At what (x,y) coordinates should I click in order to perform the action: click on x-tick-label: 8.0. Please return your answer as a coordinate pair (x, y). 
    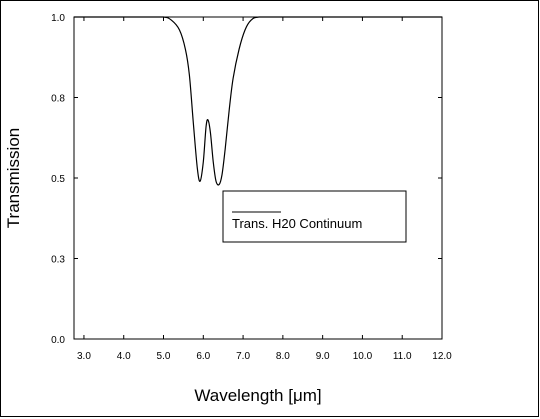
    Looking at the image, I should click on (283, 356).